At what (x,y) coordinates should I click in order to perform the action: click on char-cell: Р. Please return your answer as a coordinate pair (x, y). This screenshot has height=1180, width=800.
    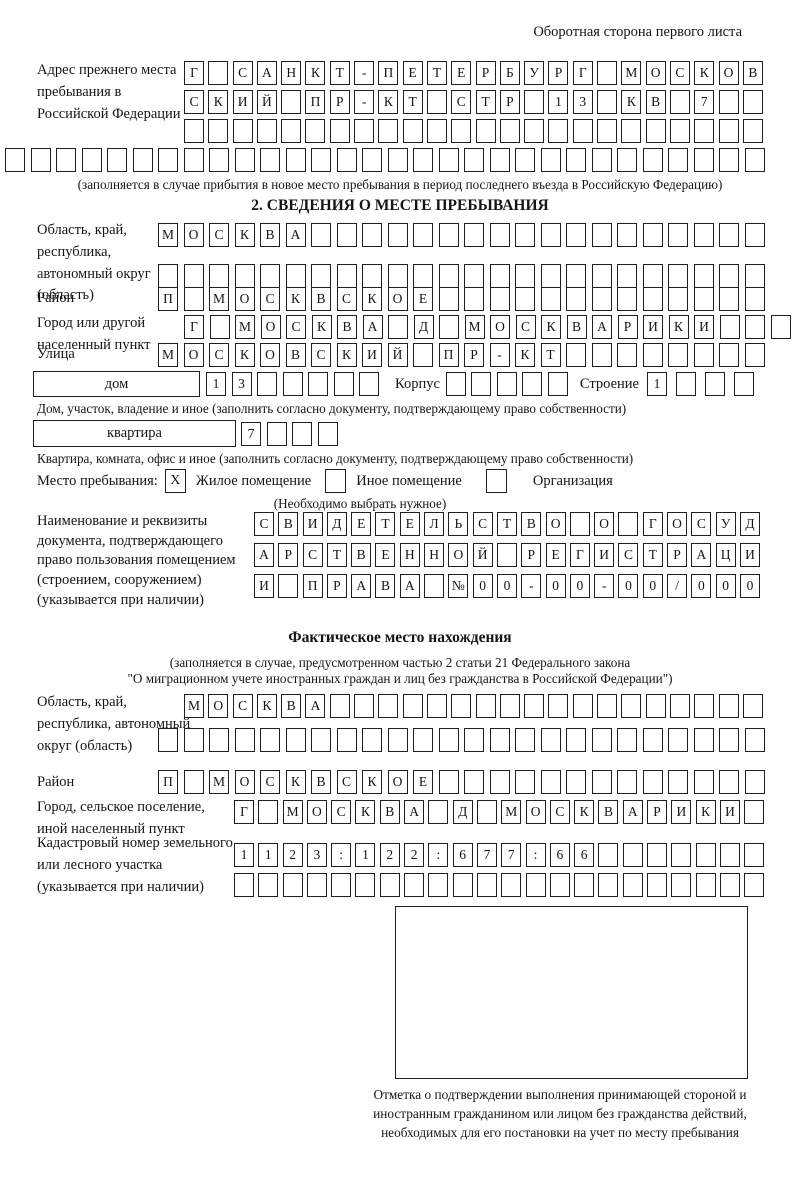
    Looking at the image, I should click on (288, 555).